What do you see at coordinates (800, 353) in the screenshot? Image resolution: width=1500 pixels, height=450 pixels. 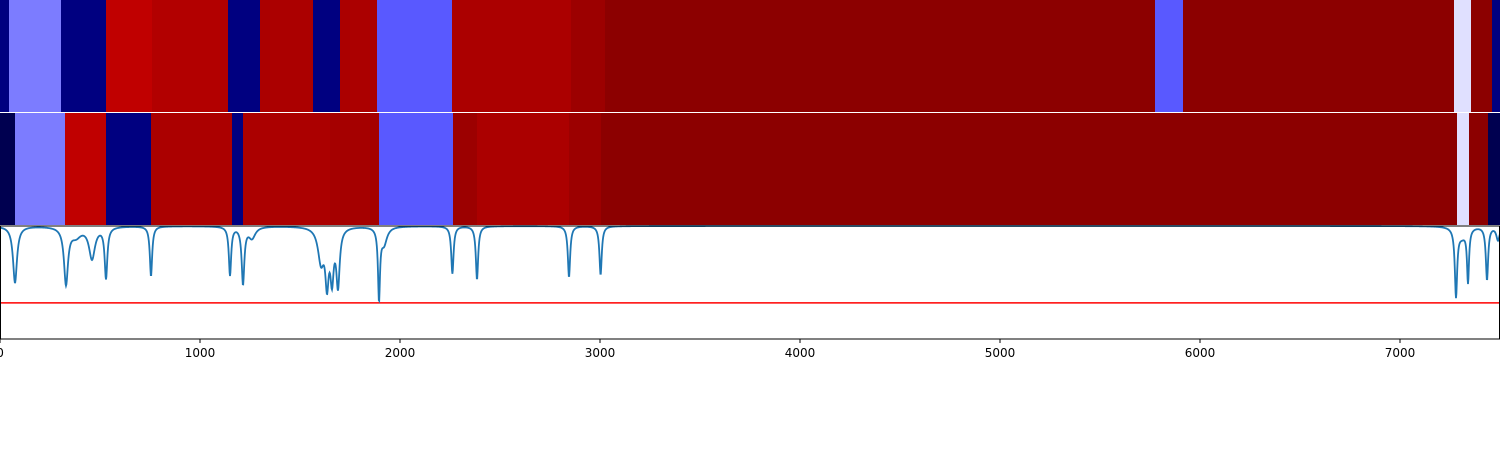 I see `x-tick-label: 4000` at bounding box center [800, 353].